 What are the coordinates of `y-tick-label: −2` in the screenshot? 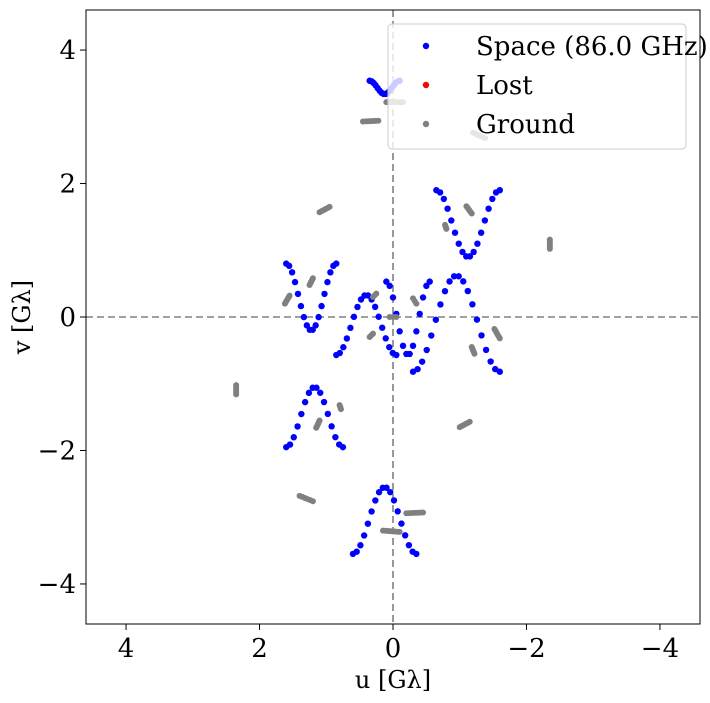 It's located at (57, 451).